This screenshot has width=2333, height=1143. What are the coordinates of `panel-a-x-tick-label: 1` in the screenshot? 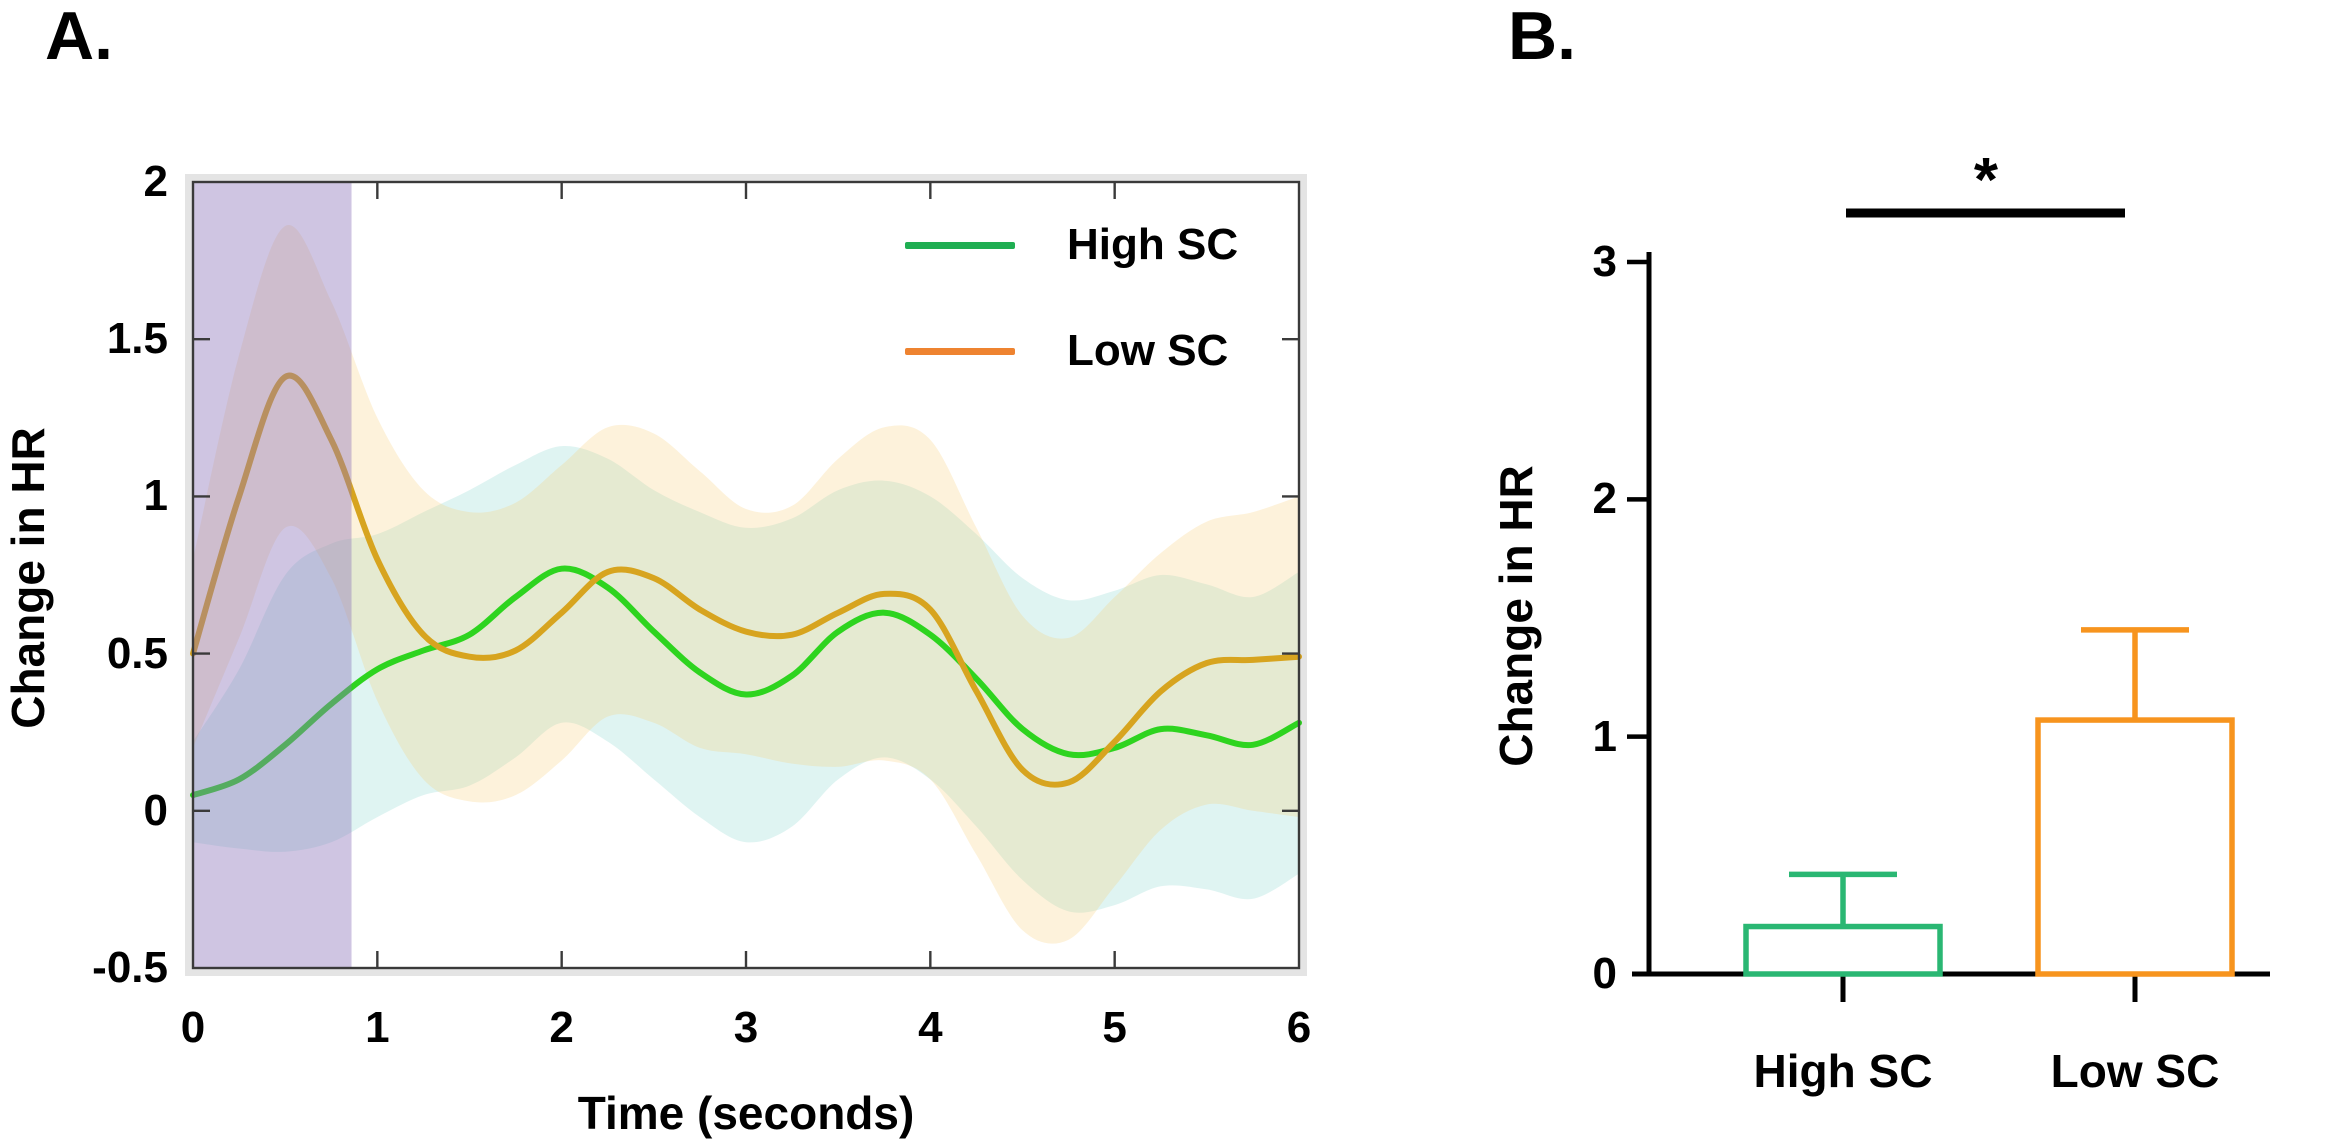 It's located at (377, 1027).